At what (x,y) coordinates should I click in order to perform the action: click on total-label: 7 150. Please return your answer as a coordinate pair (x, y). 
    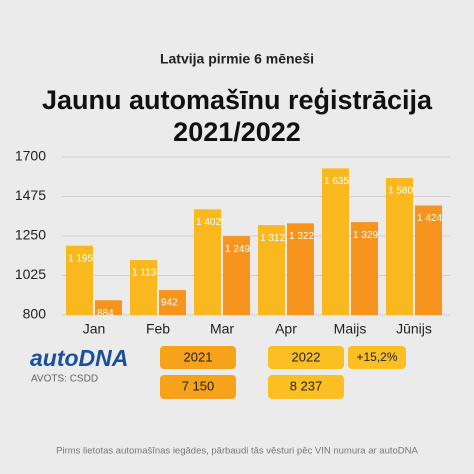
    Looking at the image, I should click on (198, 385).